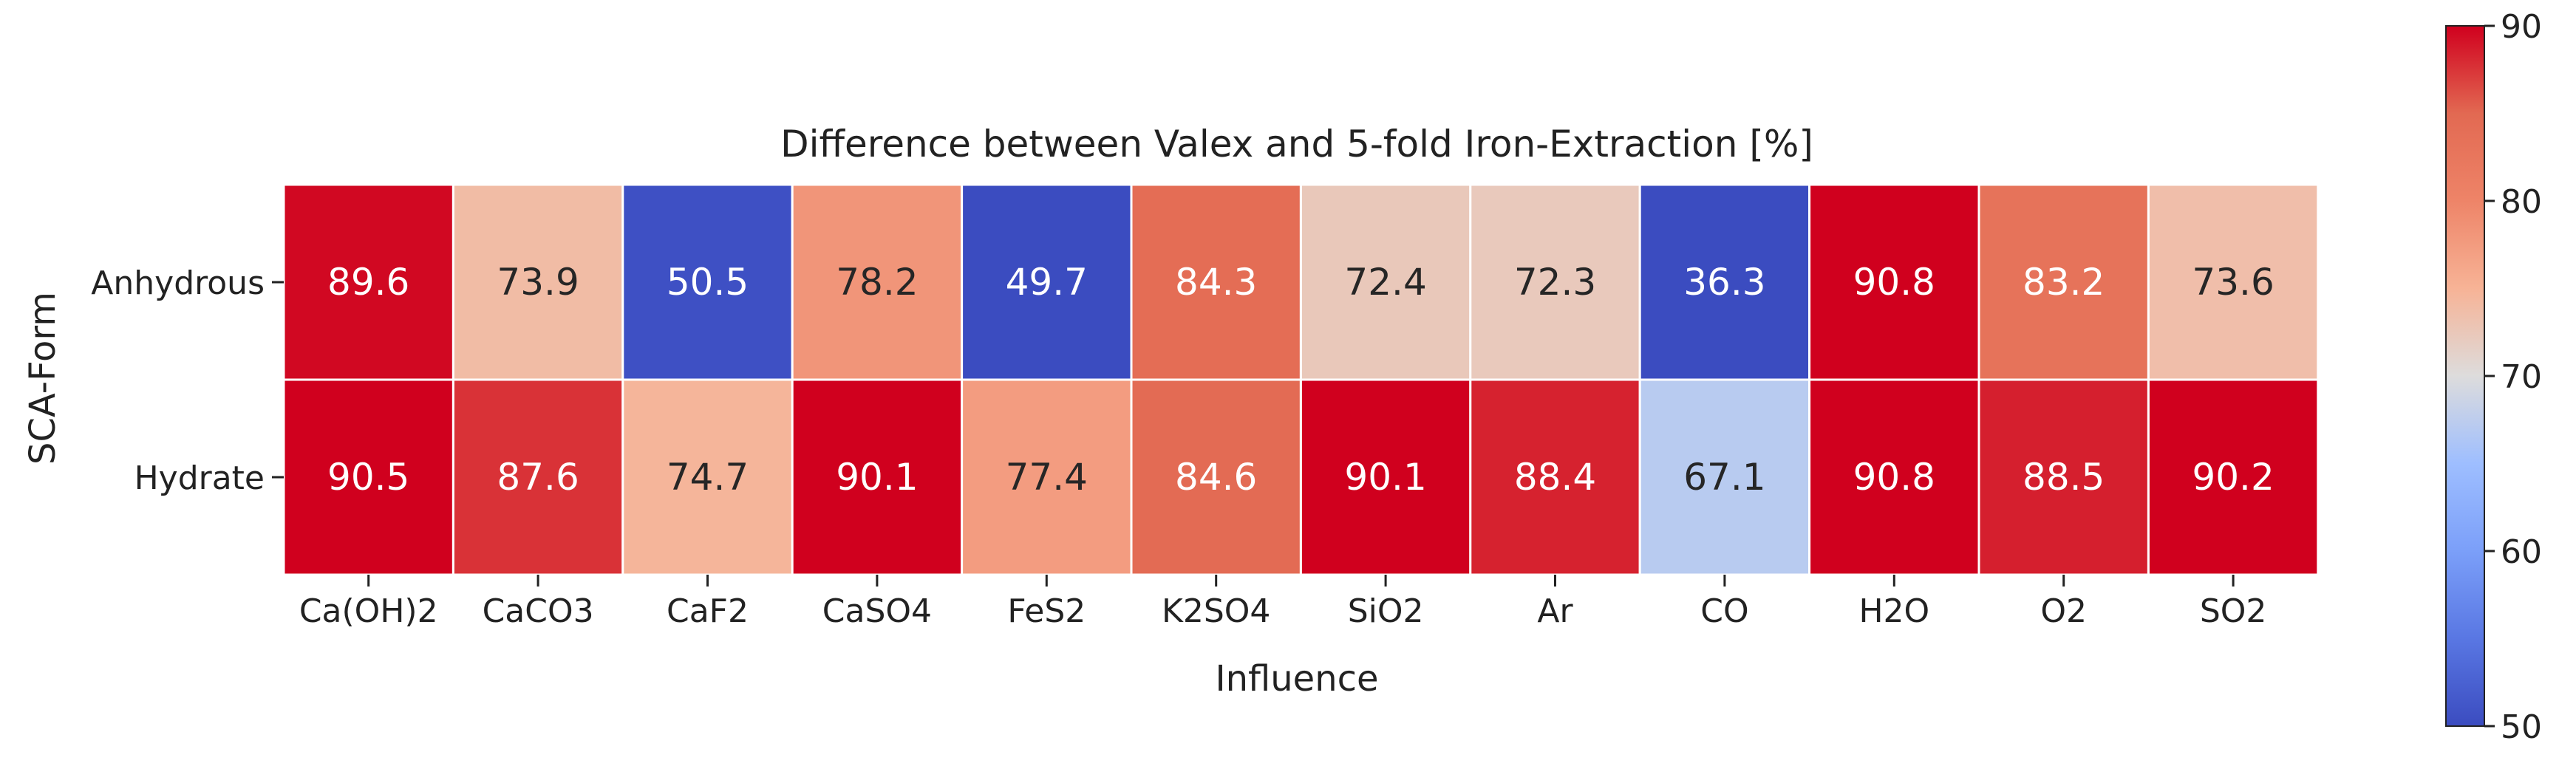 The height and width of the screenshot is (766, 2576). I want to click on cell-value-label: 73.9, so click(538, 282).